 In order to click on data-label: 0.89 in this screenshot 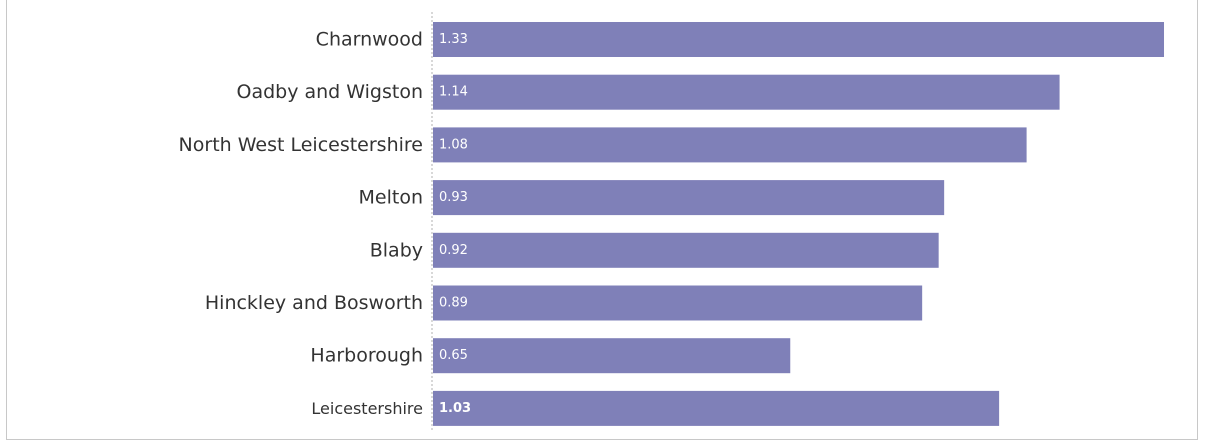, I will do `click(453, 303)`.